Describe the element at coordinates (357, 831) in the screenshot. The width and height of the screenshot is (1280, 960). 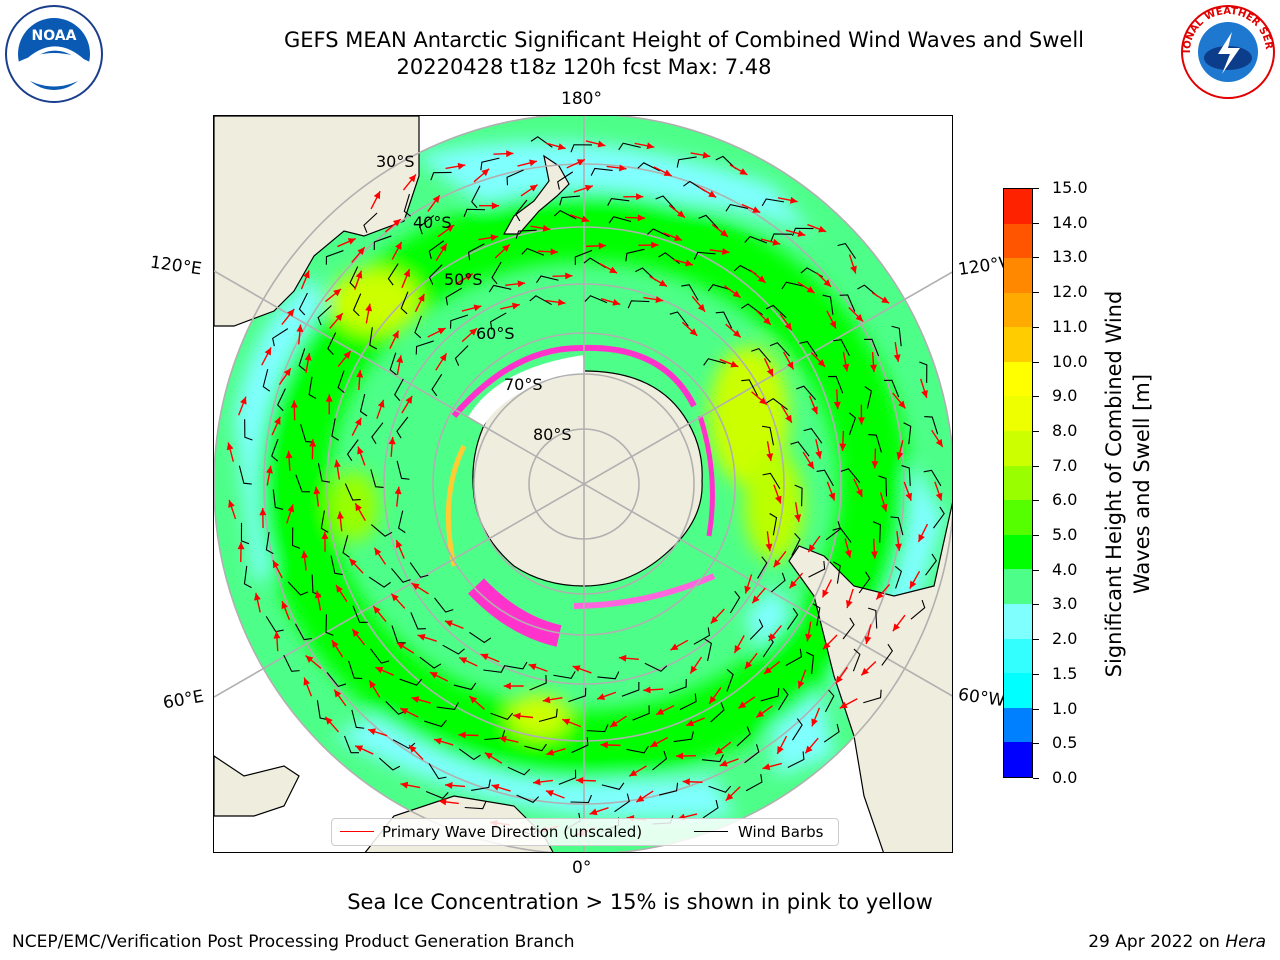
I see `wave-direction-legend-line` at that location.